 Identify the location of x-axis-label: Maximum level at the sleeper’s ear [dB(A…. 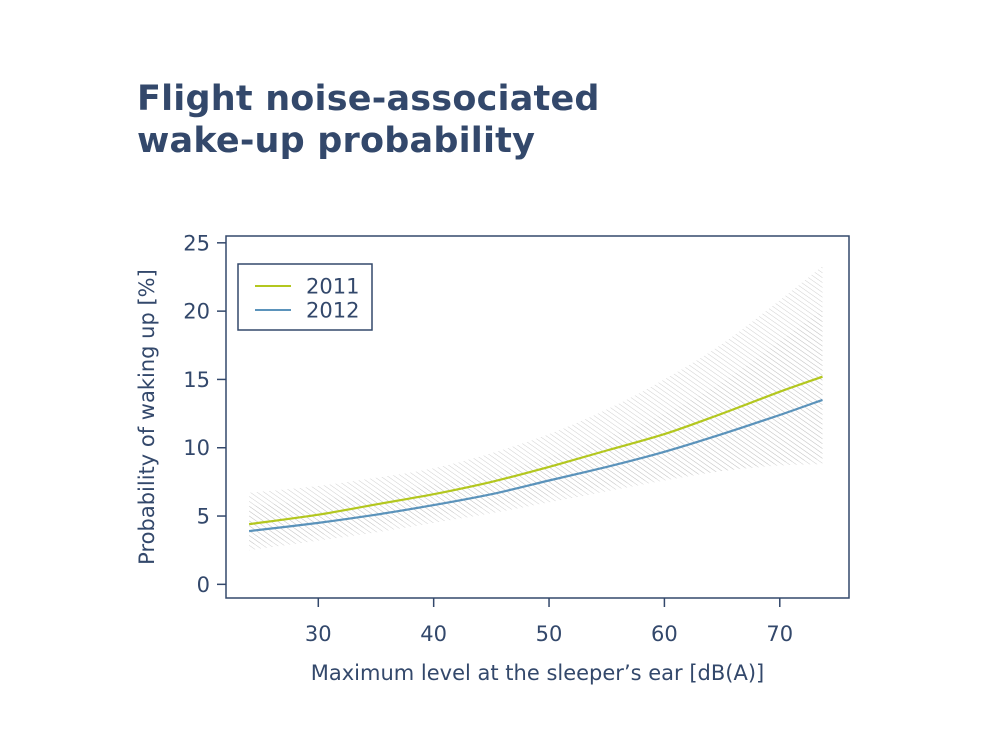
(537, 673).